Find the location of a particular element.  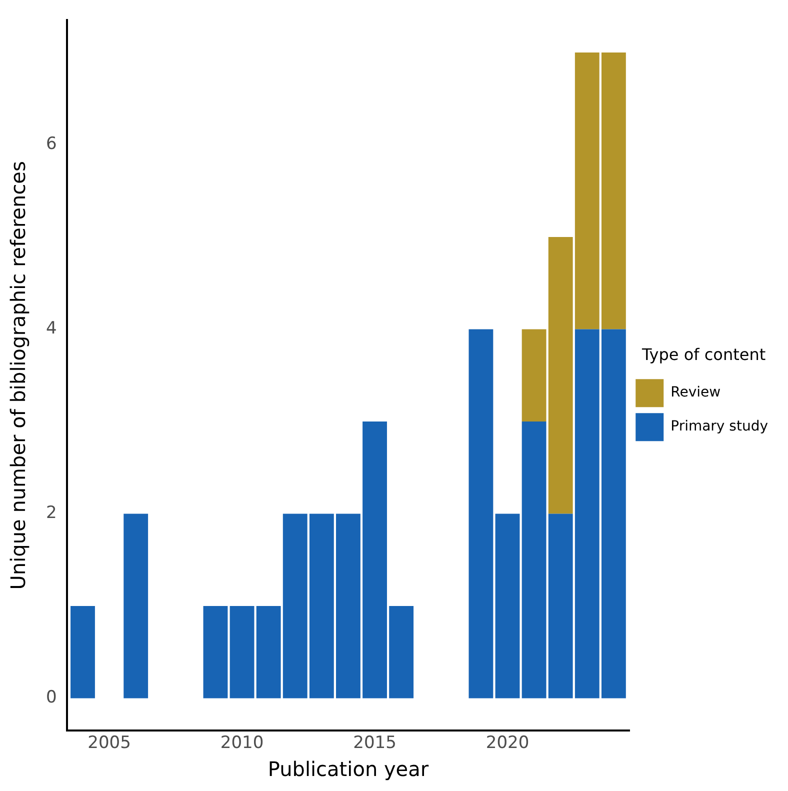

x-tick-label: 2020 is located at coordinates (508, 743).